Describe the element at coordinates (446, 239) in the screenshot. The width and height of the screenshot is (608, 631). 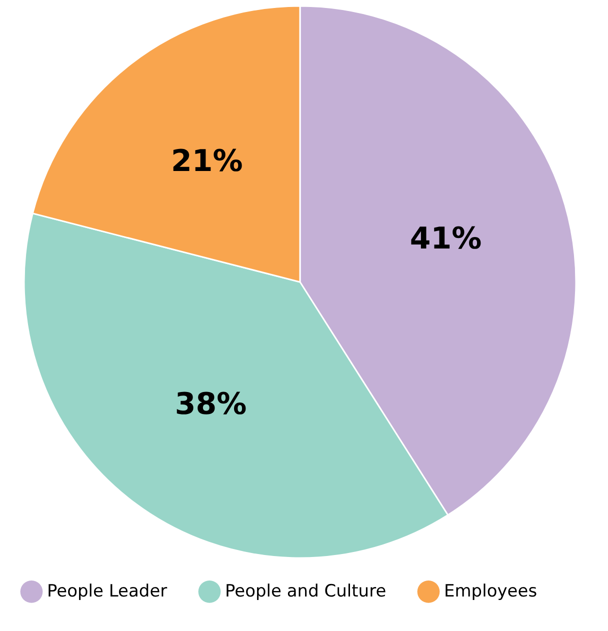
I see `data-label: 41%` at that location.